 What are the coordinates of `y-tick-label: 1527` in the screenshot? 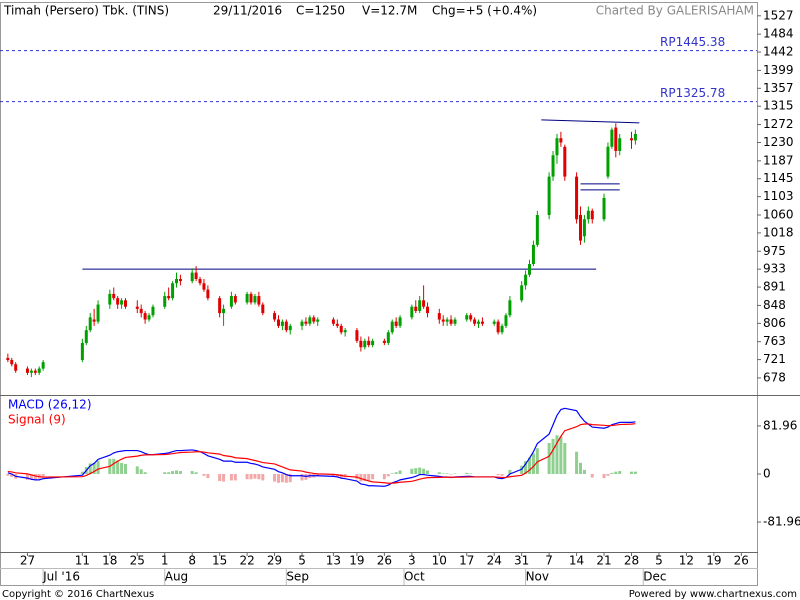 It's located at (778, 15).